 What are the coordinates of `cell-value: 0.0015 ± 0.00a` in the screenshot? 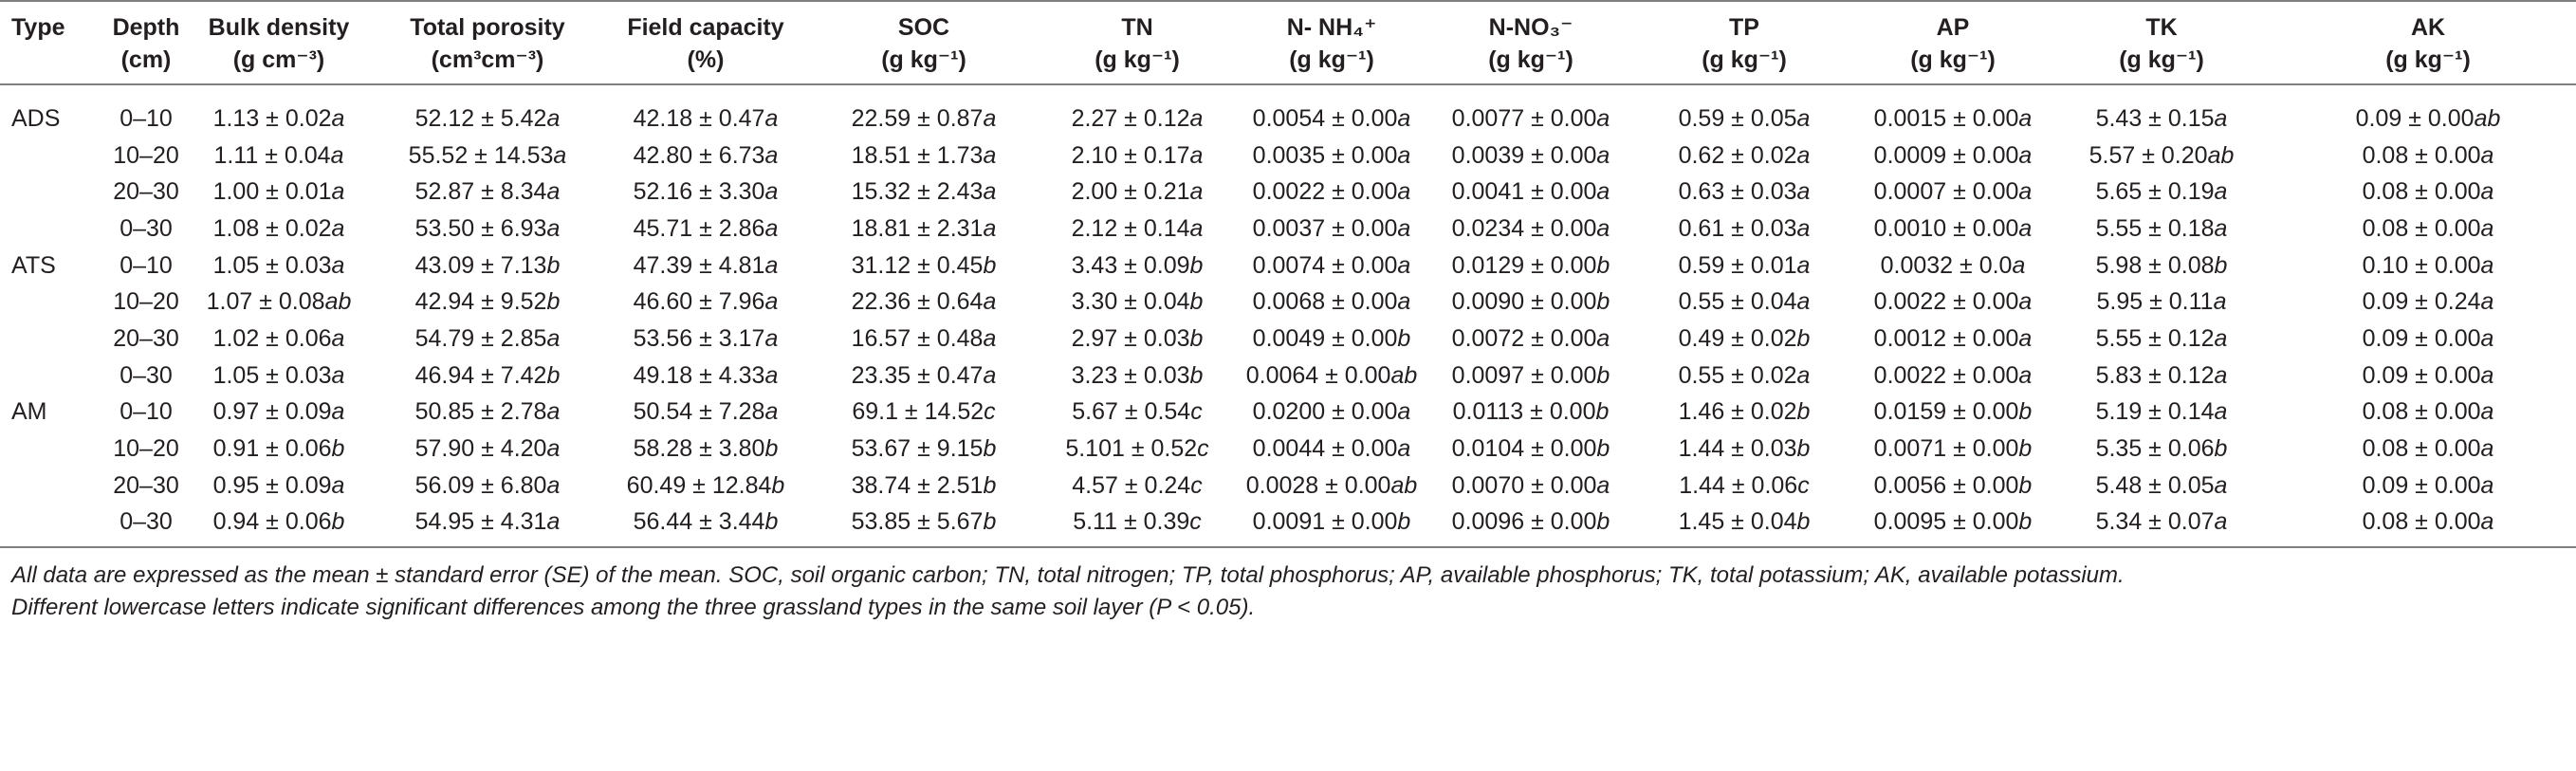 It's located at (1953, 111).